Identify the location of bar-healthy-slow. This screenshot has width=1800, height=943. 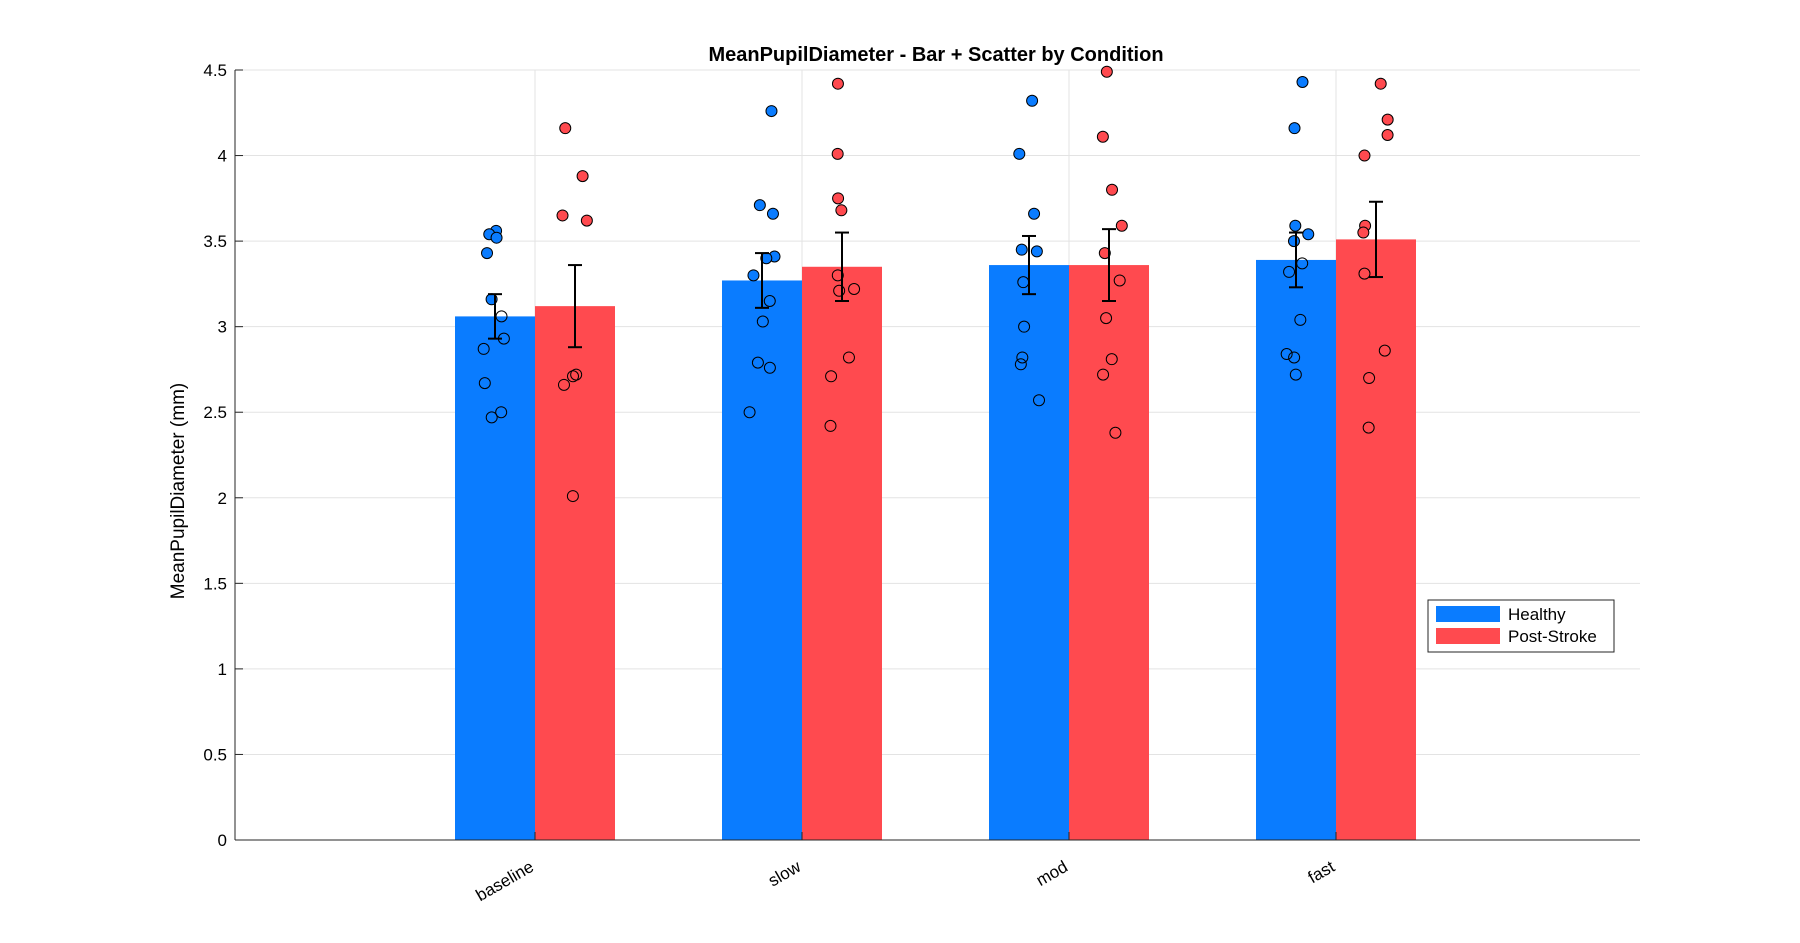
(762, 560).